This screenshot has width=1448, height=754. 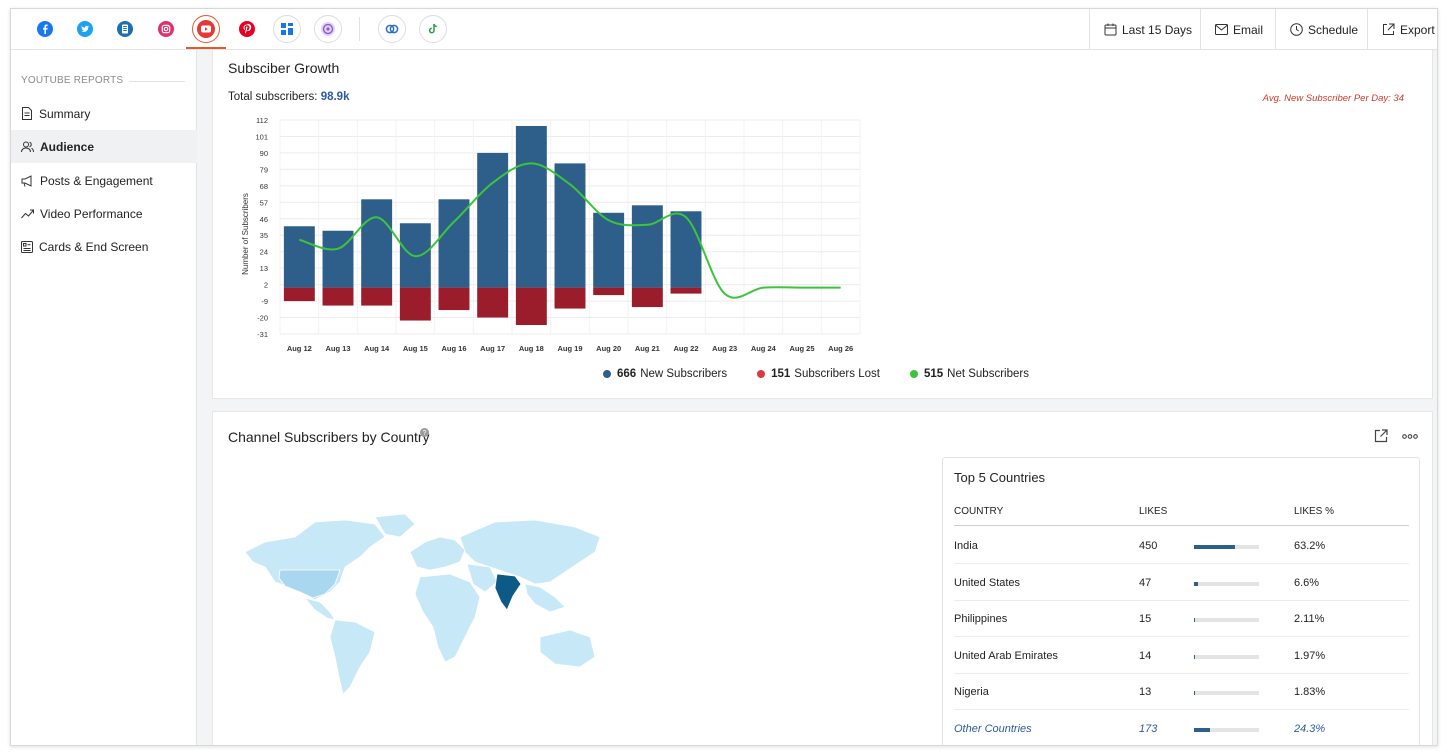 I want to click on help-icon: ?, so click(x=424, y=432).